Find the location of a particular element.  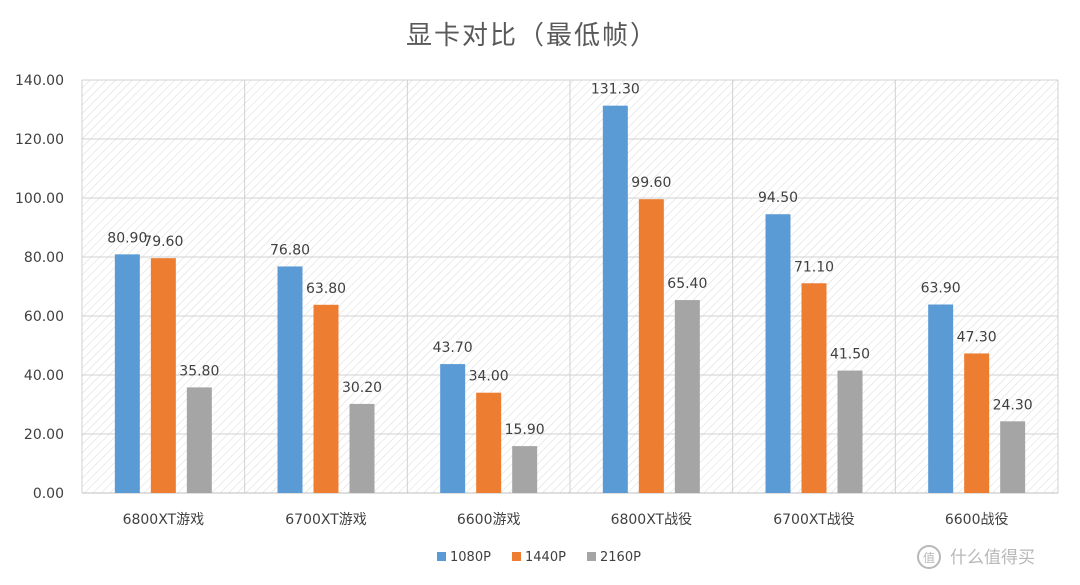

x-tick-label: 6600战役 is located at coordinates (977, 520).